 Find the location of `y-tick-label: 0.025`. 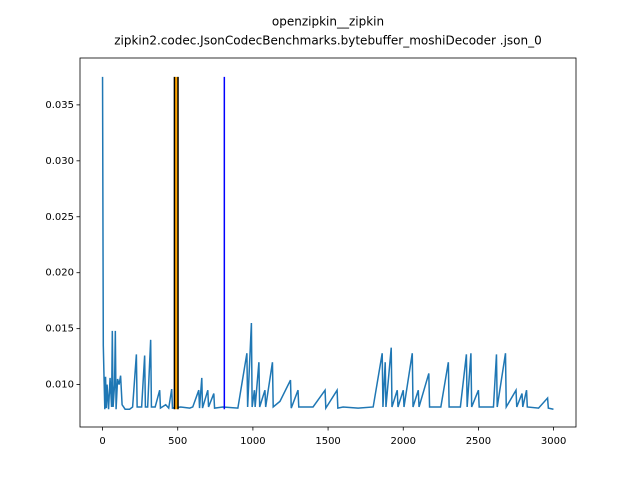

y-tick-label: 0.025 is located at coordinates (59, 217).